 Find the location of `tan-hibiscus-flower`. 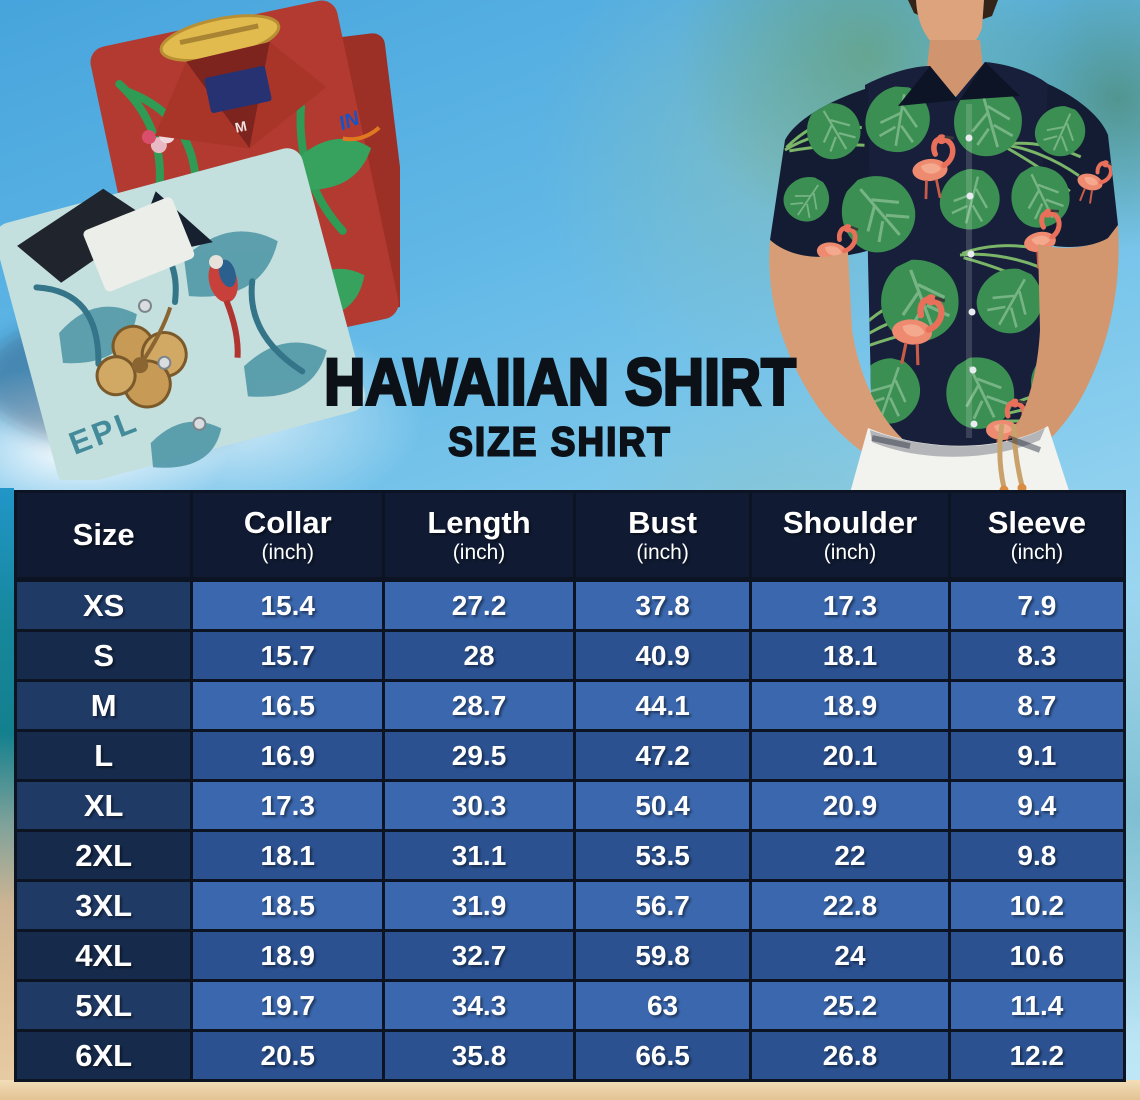

tan-hibiscus-flower is located at coordinates (141, 357).